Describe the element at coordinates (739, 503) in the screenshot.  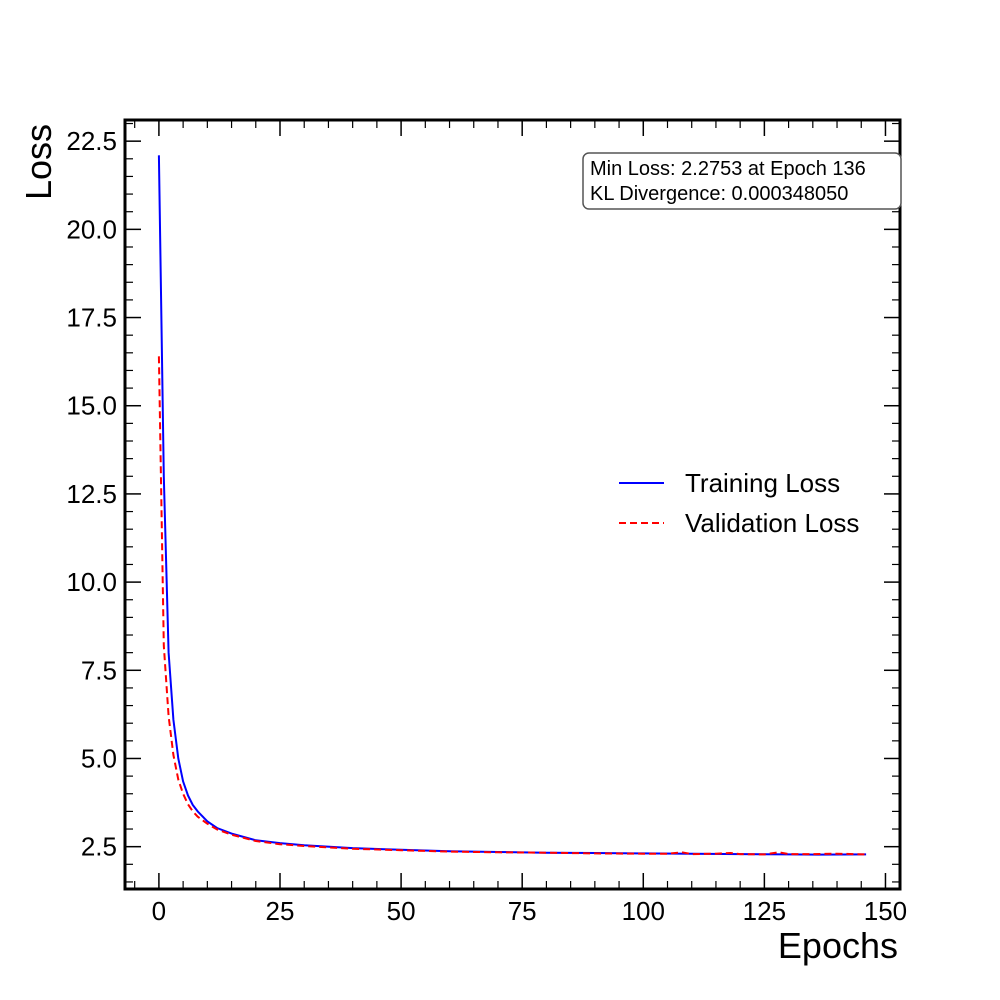
I see `legend: Training Loss Validation Loss` at that location.